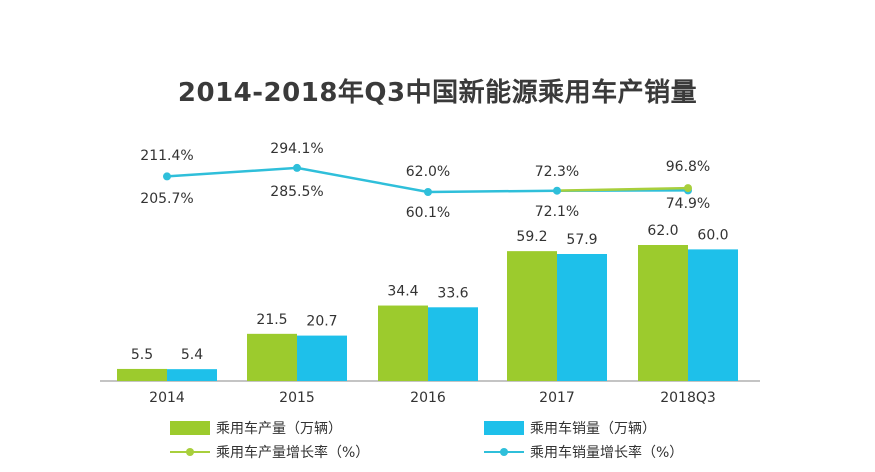  Describe the element at coordinates (593, 429) in the screenshot. I see `legend-sales-label: 乘用车销量（万辆）` at that location.